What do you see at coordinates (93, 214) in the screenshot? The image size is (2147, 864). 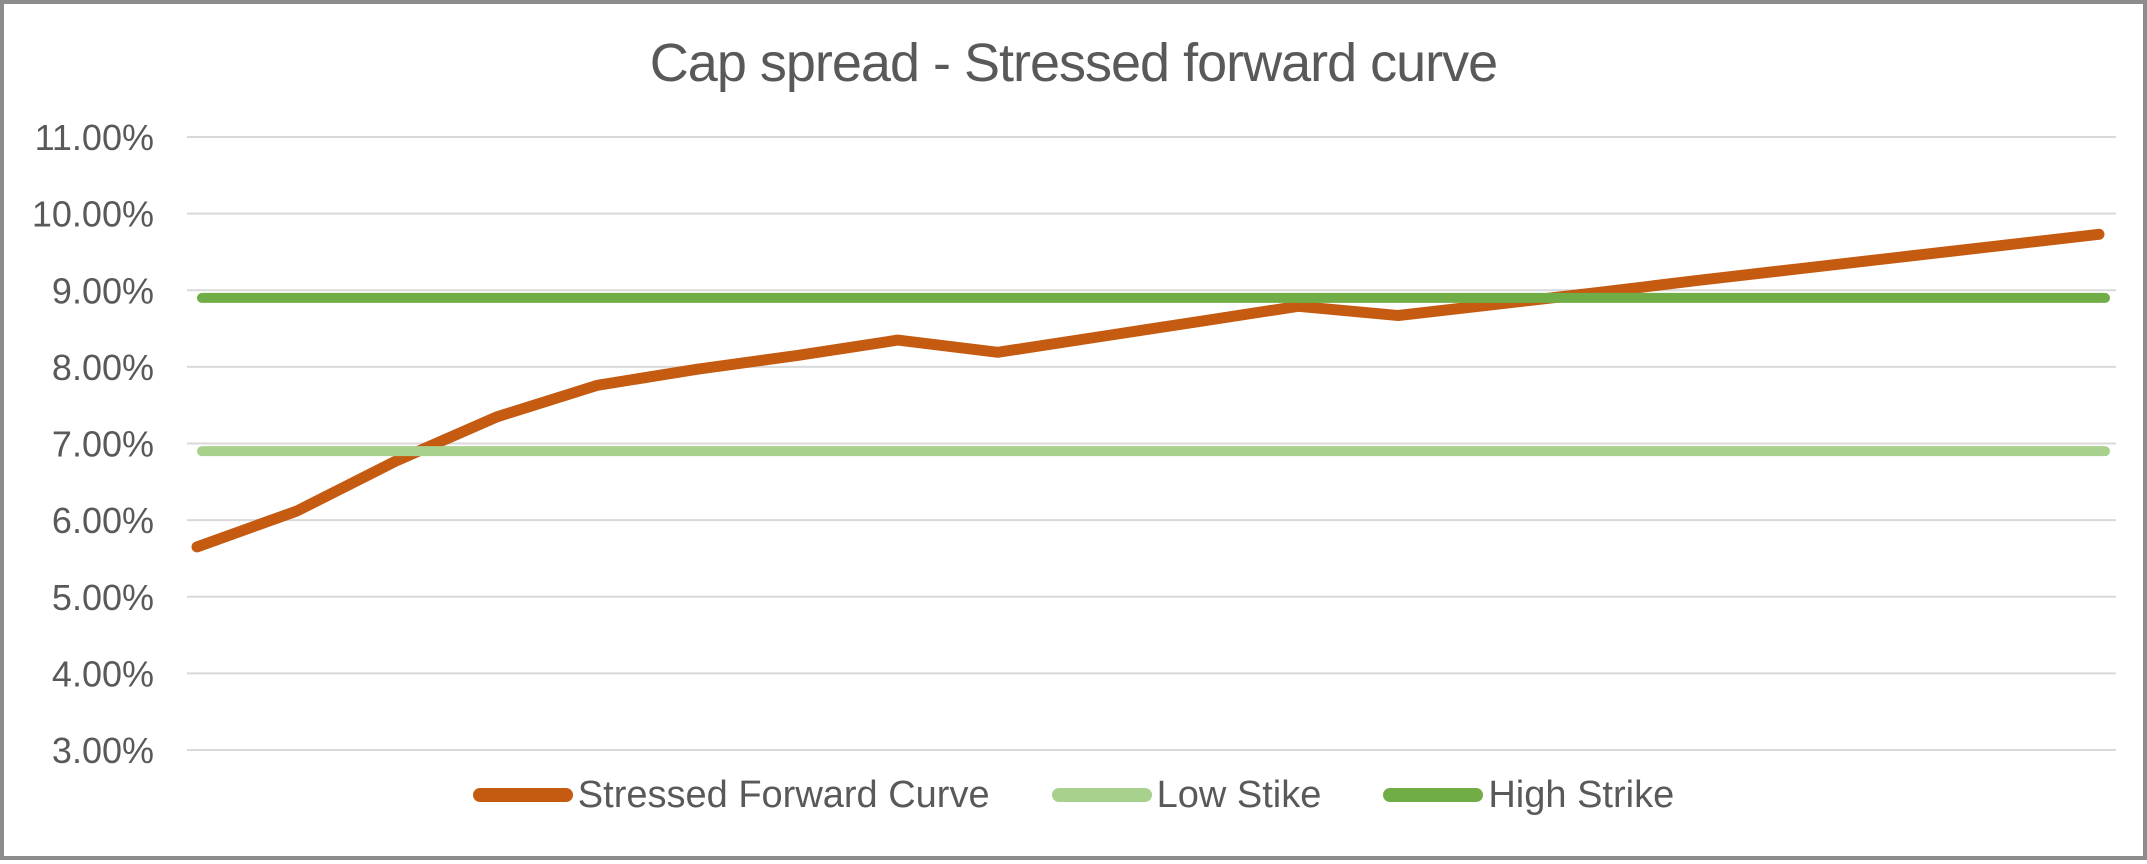 I see `y-axis-label: 10.00%` at bounding box center [93, 214].